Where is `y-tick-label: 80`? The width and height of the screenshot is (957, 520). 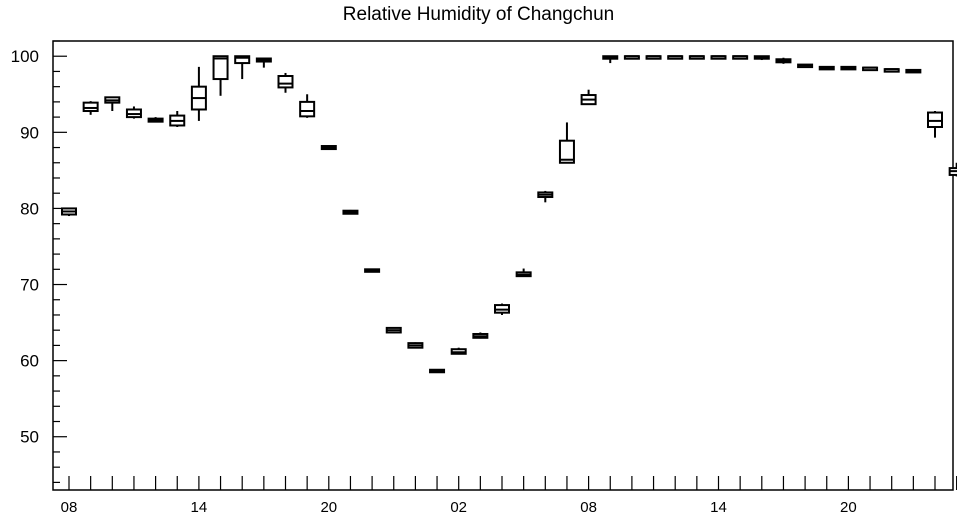
y-tick-label: 80 is located at coordinates (29, 208).